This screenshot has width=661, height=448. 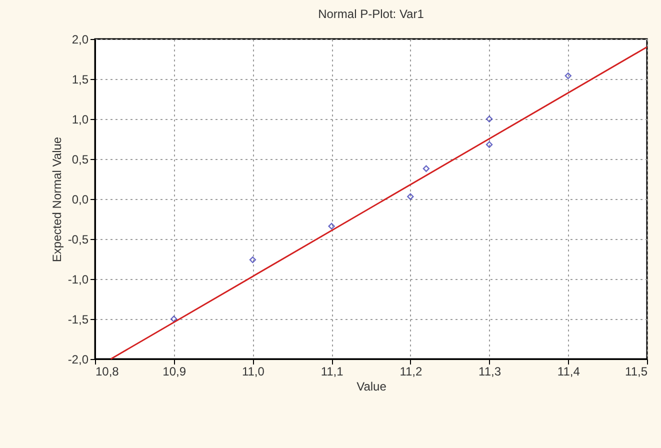 What do you see at coordinates (332, 371) in the screenshot?
I see `x-tick-label: 11,1` at bounding box center [332, 371].